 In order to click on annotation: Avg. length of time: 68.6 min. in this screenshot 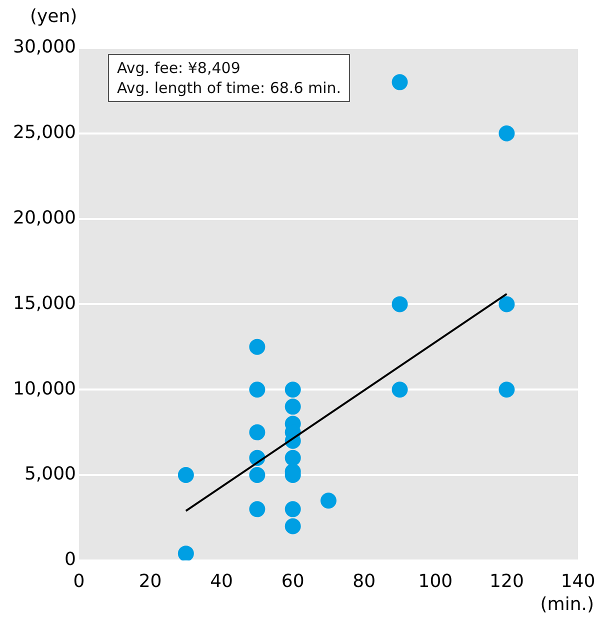, I will do `click(229, 88)`.